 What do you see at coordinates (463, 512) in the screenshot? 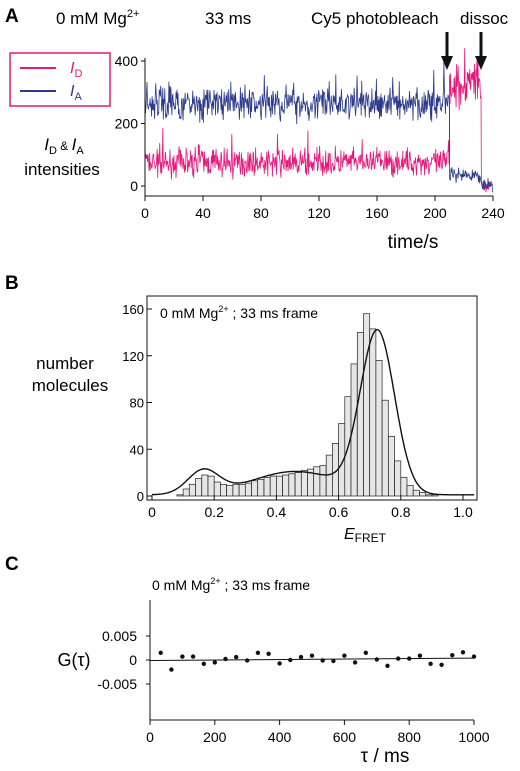
I see `x-tick-label-b: 1.0` at bounding box center [463, 512].